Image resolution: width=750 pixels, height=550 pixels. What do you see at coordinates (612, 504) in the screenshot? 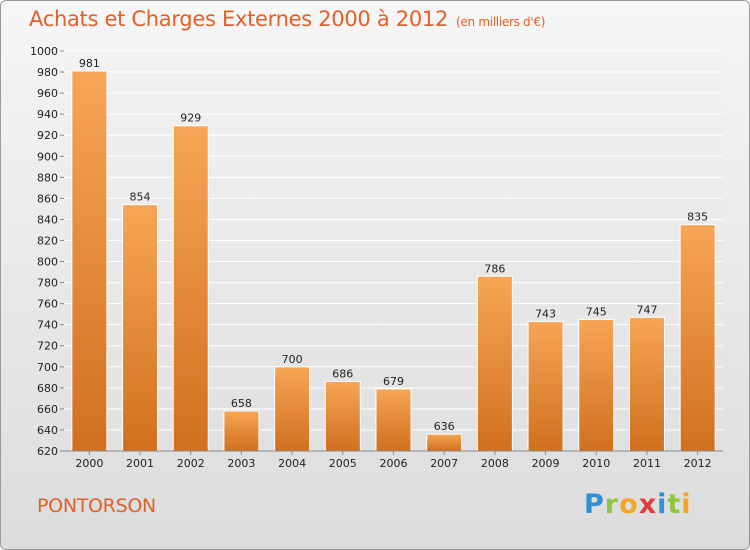
I see `logo-letter: r` at bounding box center [612, 504].